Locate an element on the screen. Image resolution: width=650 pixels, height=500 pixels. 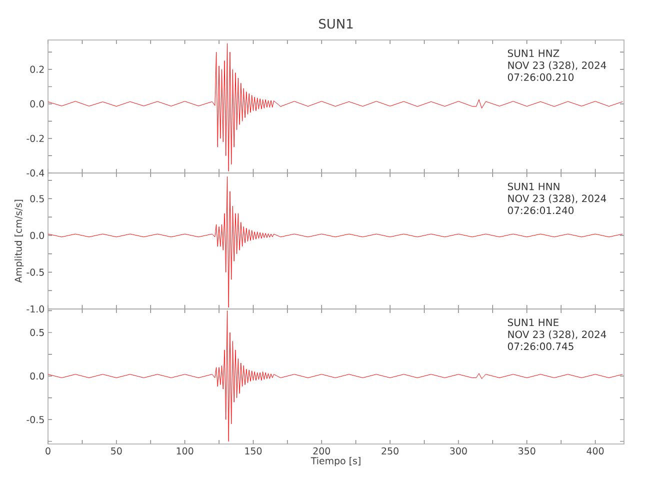
annotation: SUN1 HNE is located at coordinates (533, 322).